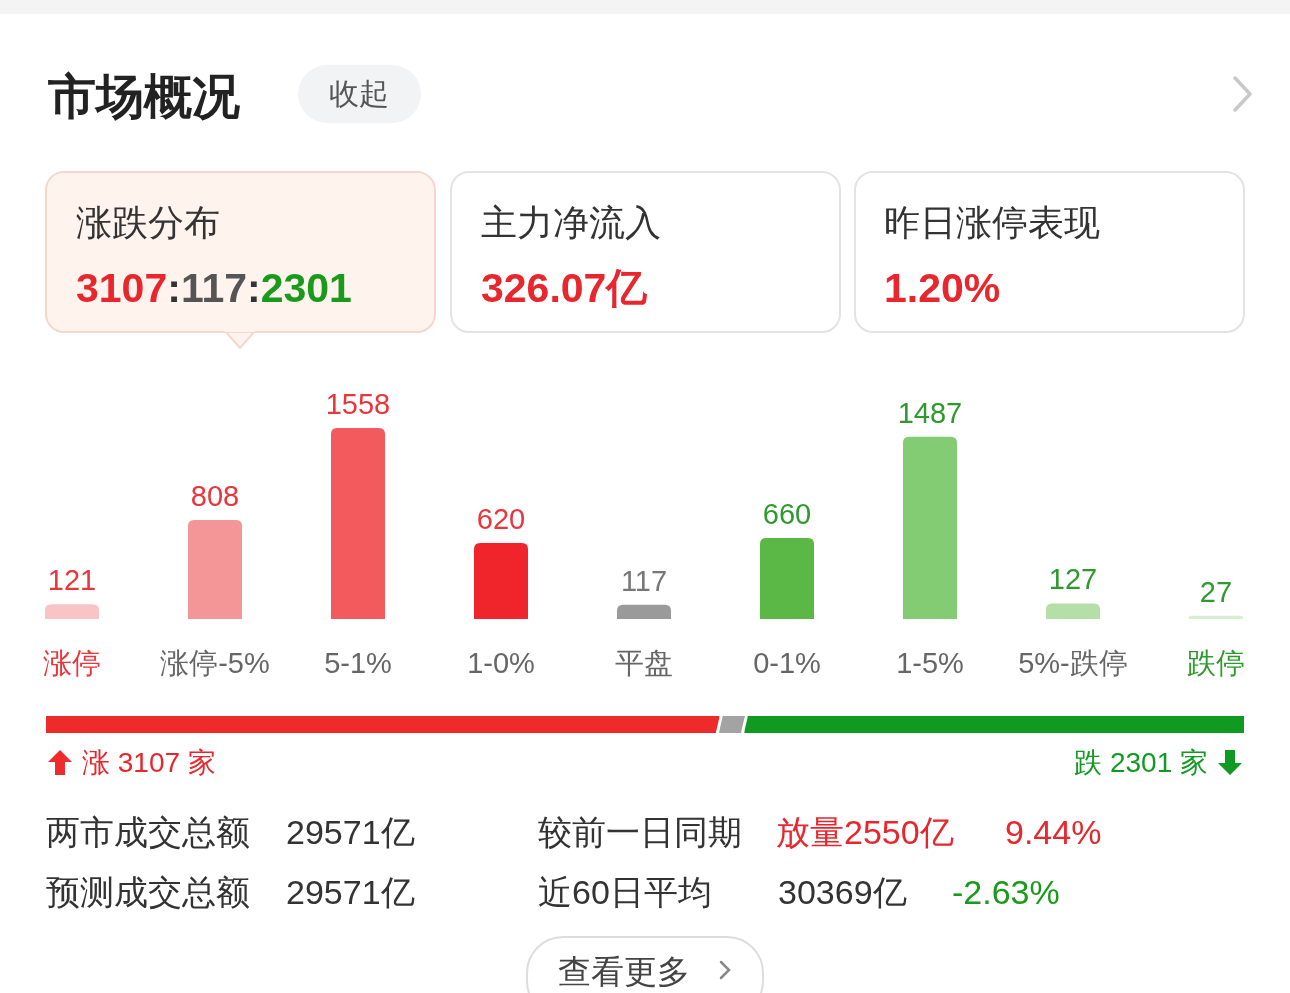 The image size is (1290, 993). Describe the element at coordinates (565, 288) in the screenshot. I see `text: 326.07亿` at that location.